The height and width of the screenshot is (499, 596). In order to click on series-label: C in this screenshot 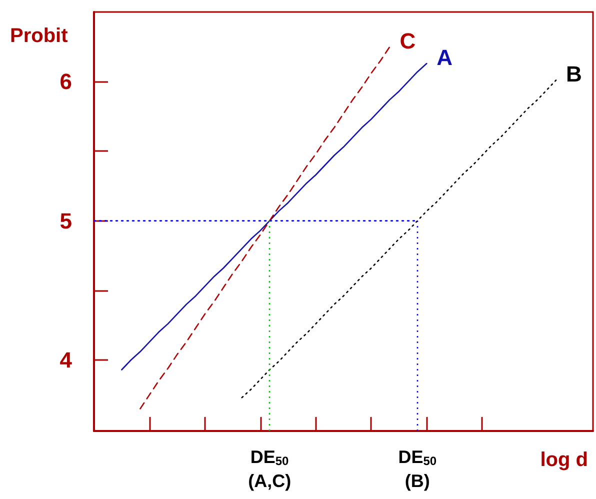, I will do `click(408, 41)`.